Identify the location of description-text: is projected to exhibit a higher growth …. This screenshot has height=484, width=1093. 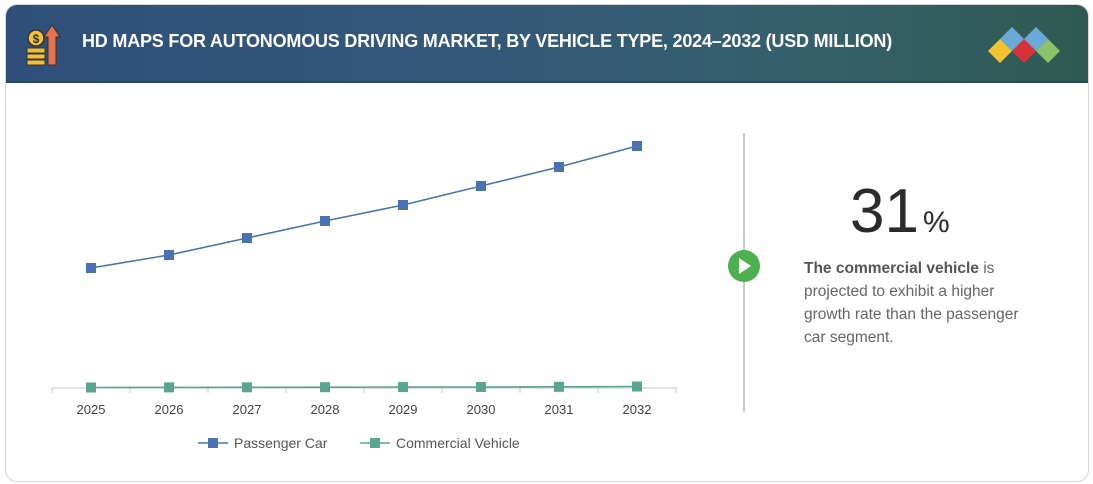
(911, 303).